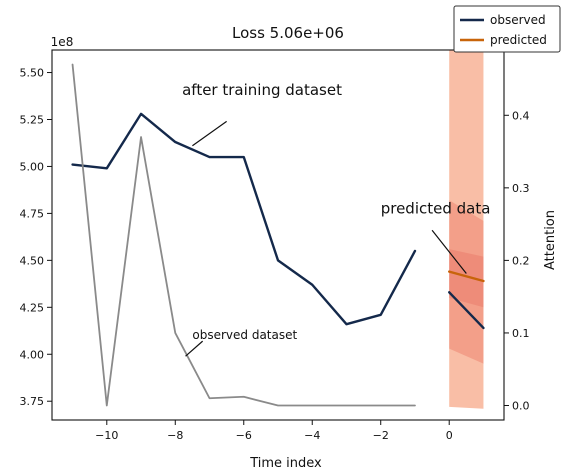 Image resolution: width=562 pixels, height=476 pixels. I want to click on chart-title: Loss 5.06e+06, so click(288, 33).